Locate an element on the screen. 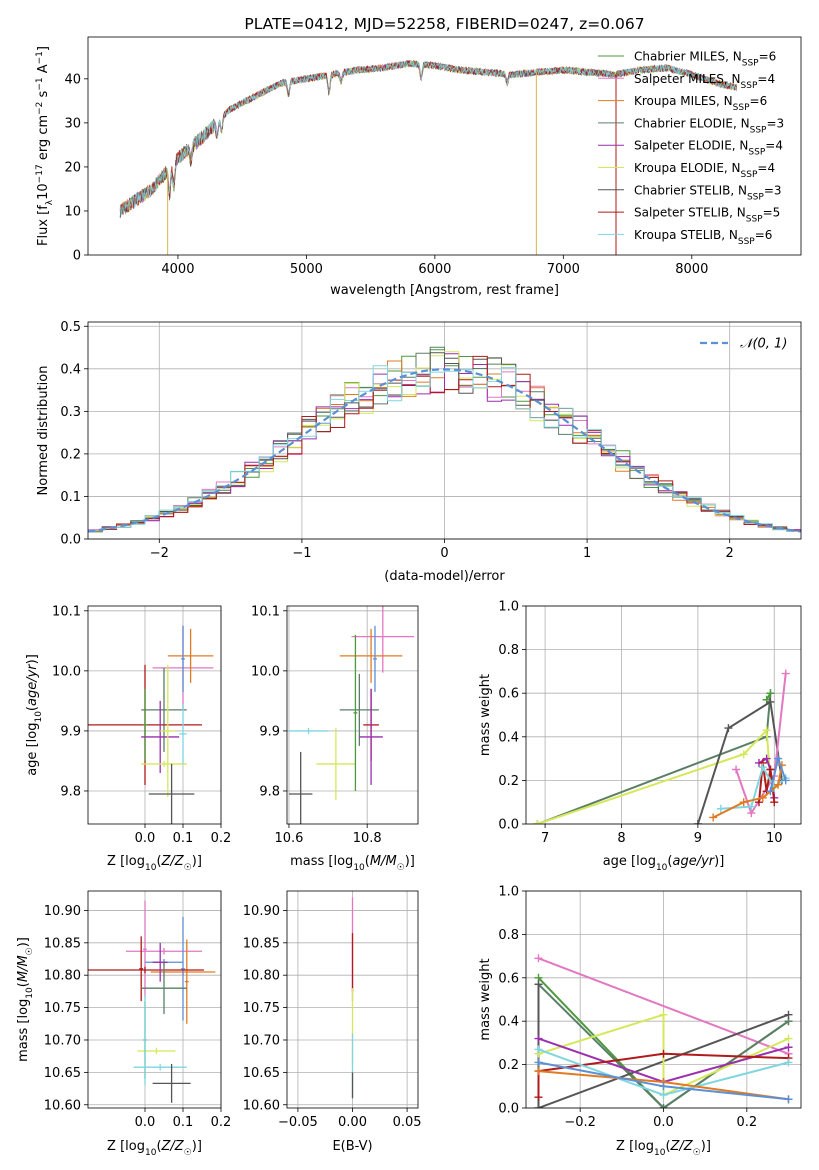 The height and width of the screenshot is (1170, 819). label-part: ] is located at coordinates (43, 48).